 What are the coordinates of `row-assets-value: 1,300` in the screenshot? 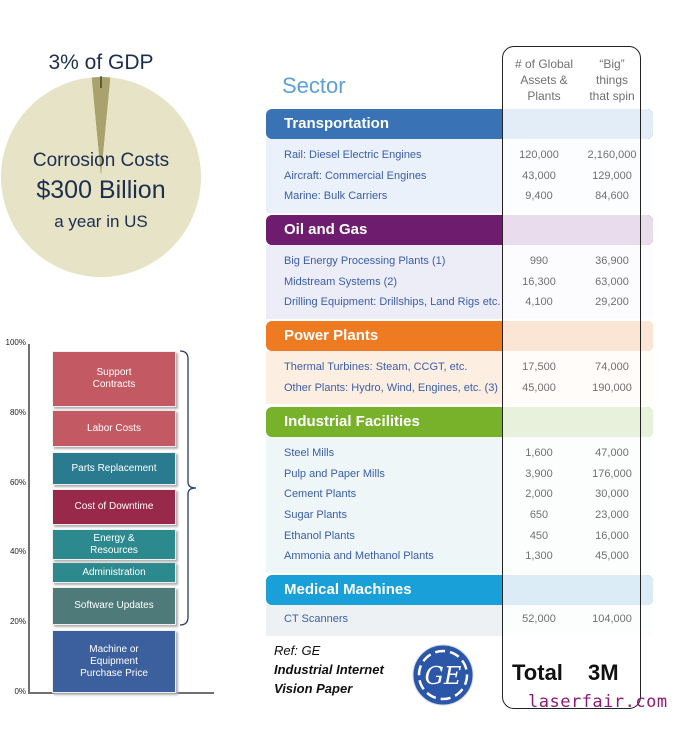 It's located at (539, 556).